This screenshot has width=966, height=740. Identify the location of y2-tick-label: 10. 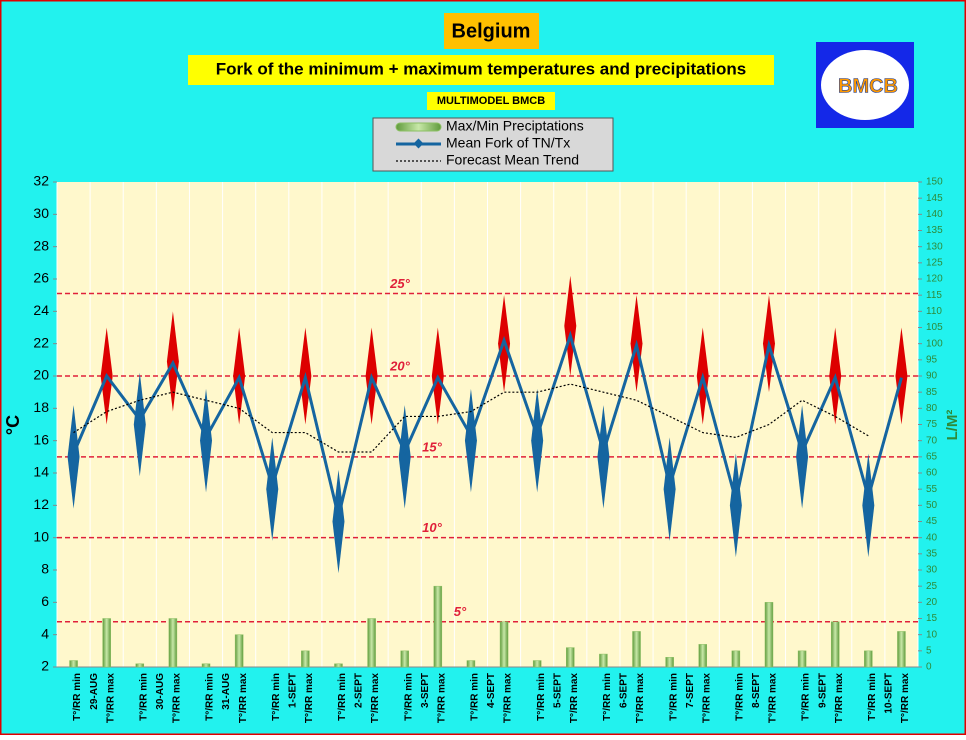
(932, 634).